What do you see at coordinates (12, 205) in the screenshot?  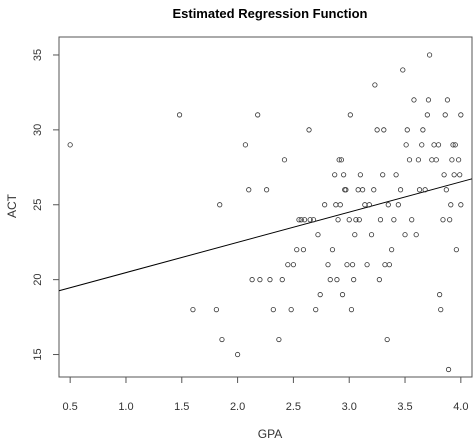 I see `y-axis-title: ACT` at bounding box center [12, 205].